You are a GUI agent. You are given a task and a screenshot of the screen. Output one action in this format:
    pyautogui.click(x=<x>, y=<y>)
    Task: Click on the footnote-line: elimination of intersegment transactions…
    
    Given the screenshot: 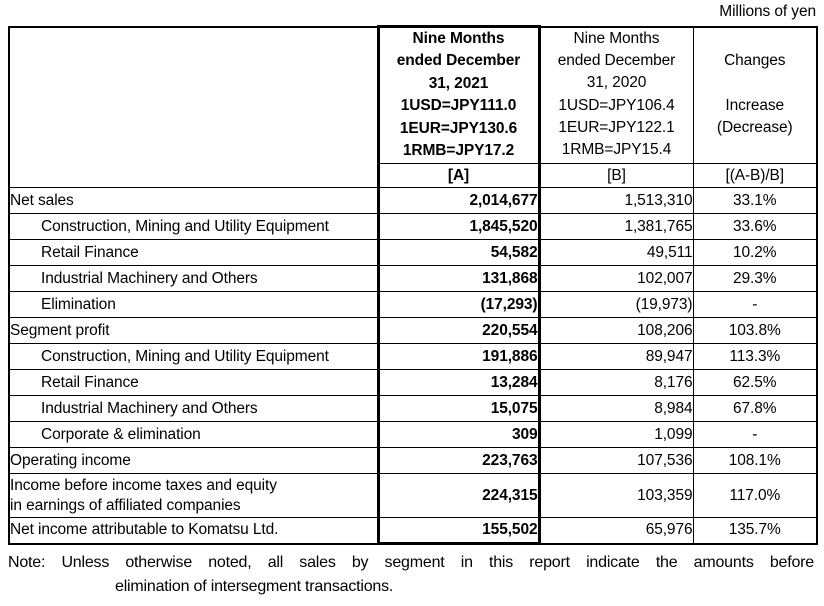 What is the action you would take?
    pyautogui.click(x=254, y=586)
    